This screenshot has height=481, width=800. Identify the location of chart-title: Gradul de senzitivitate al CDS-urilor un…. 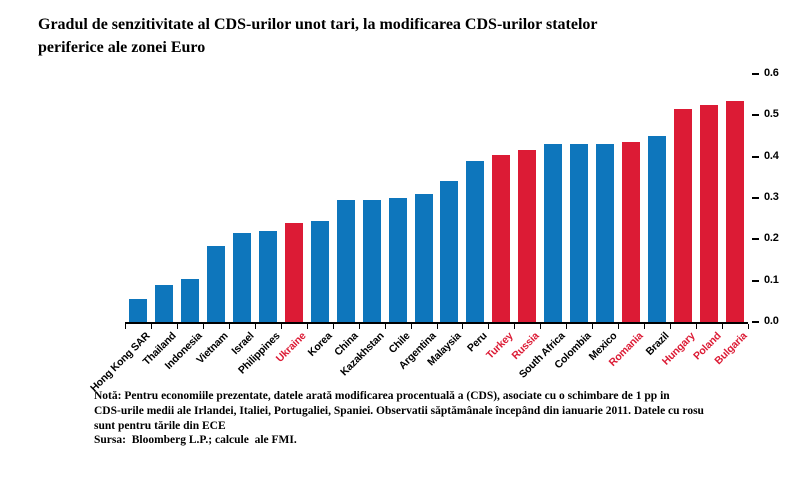
(318, 36).